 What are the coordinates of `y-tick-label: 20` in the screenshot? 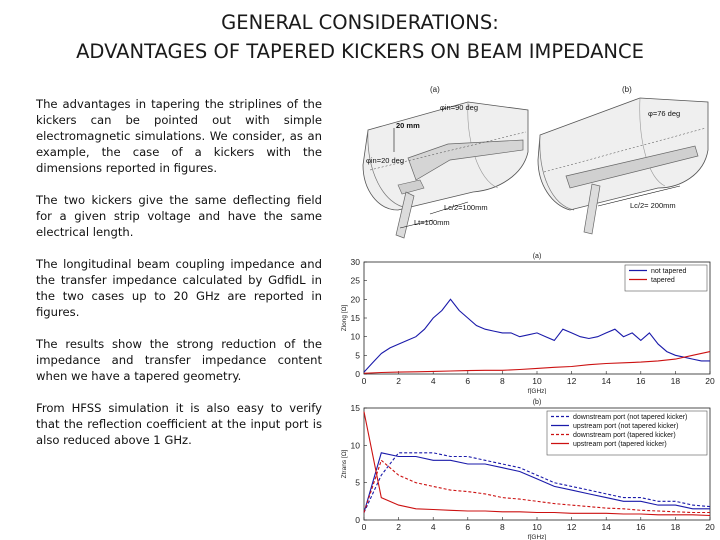 It's located at (356, 299).